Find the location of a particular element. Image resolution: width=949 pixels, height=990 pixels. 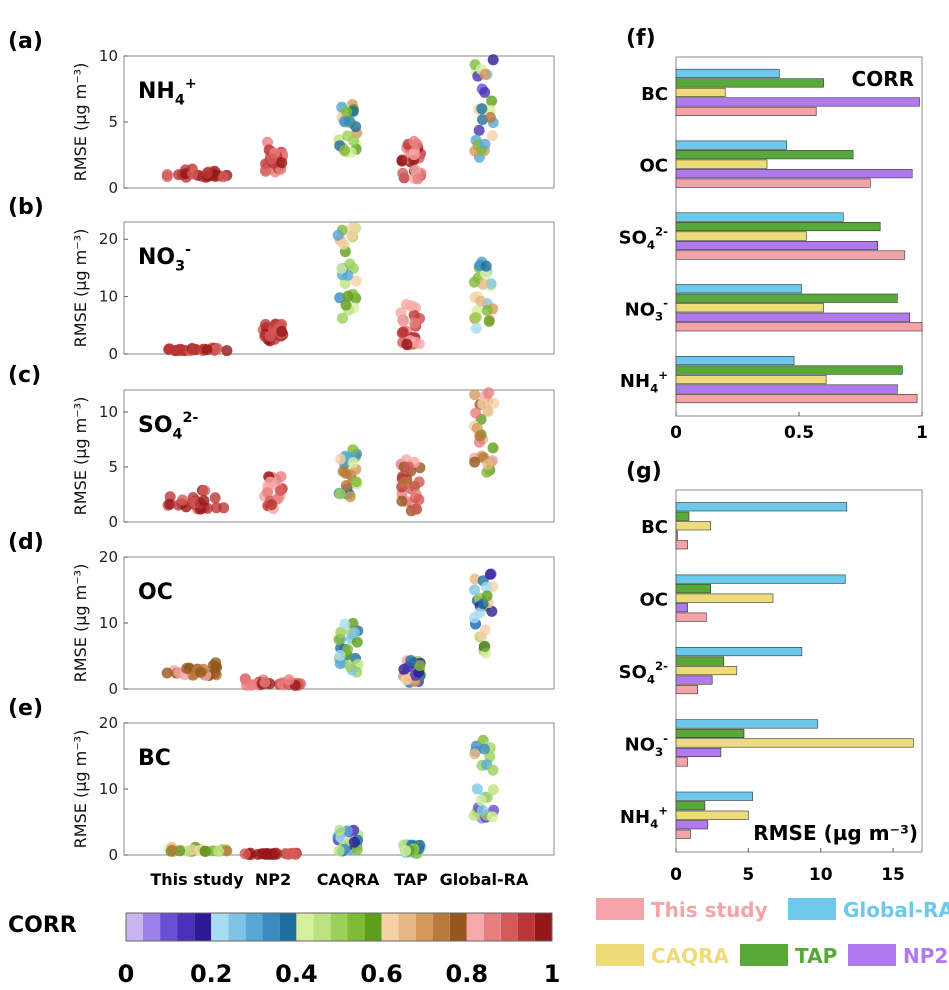

legend-label: CAQRA is located at coordinates (690, 956).